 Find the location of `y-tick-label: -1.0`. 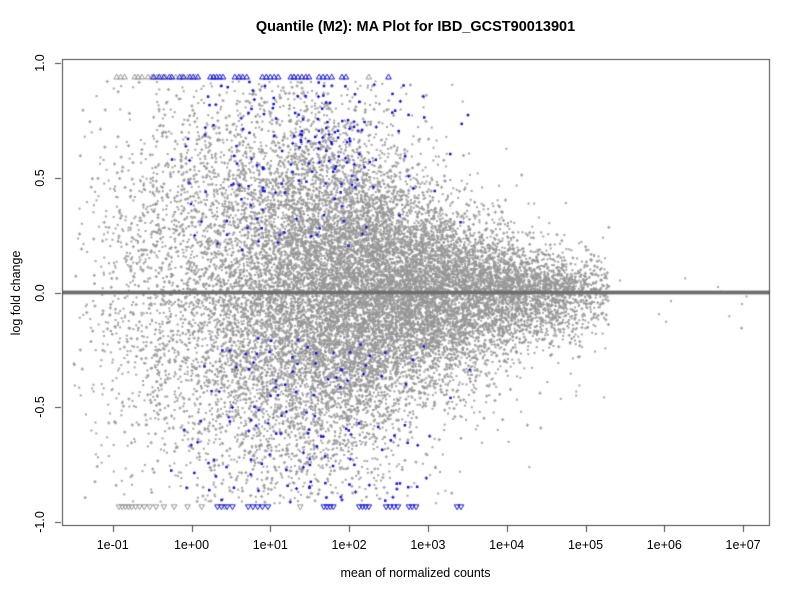

y-tick-label: -1.0 is located at coordinates (40, 522).